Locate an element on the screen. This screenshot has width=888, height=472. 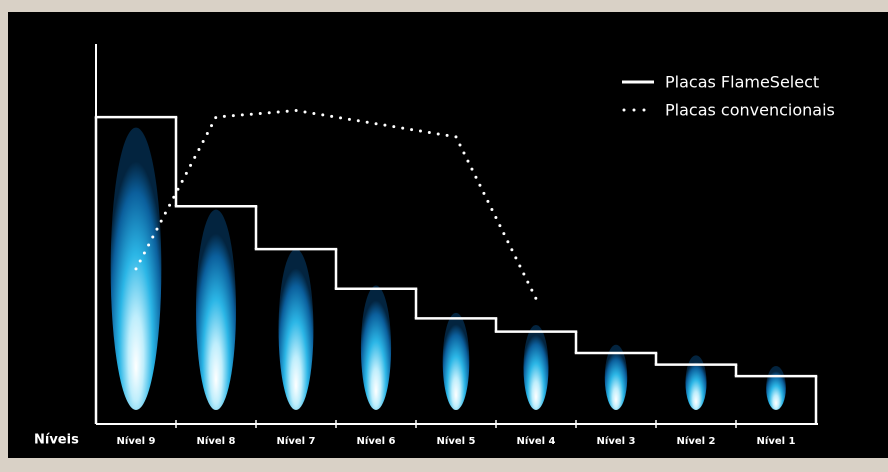
x-axis-label: Níveis is located at coordinates (56, 440).